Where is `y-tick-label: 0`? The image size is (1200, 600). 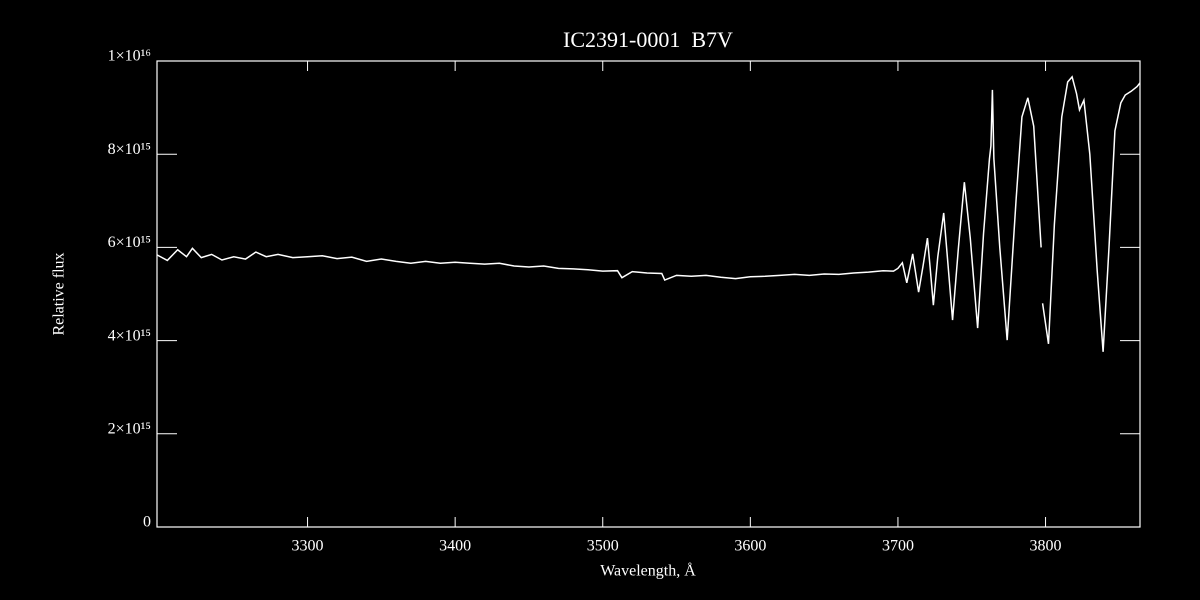 y-tick-label: 0 is located at coordinates (147, 522).